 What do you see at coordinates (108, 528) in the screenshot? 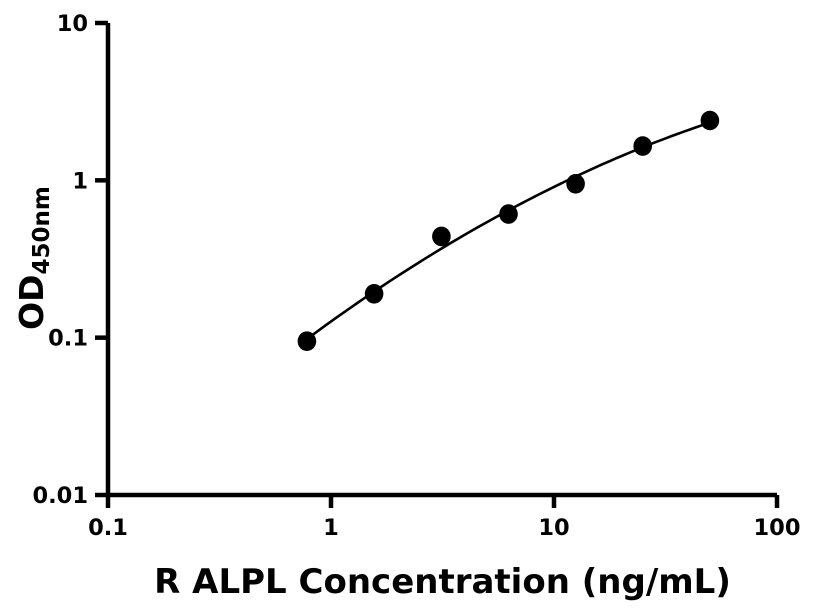
I see `x-tick-label: 0.1` at bounding box center [108, 528].